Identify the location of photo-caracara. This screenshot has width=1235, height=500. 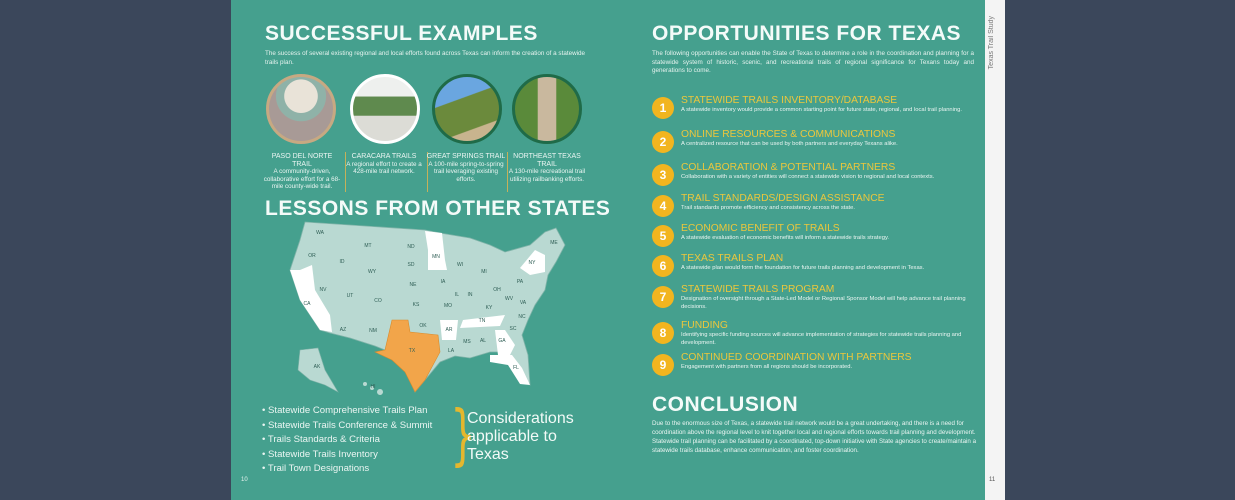
(385, 109).